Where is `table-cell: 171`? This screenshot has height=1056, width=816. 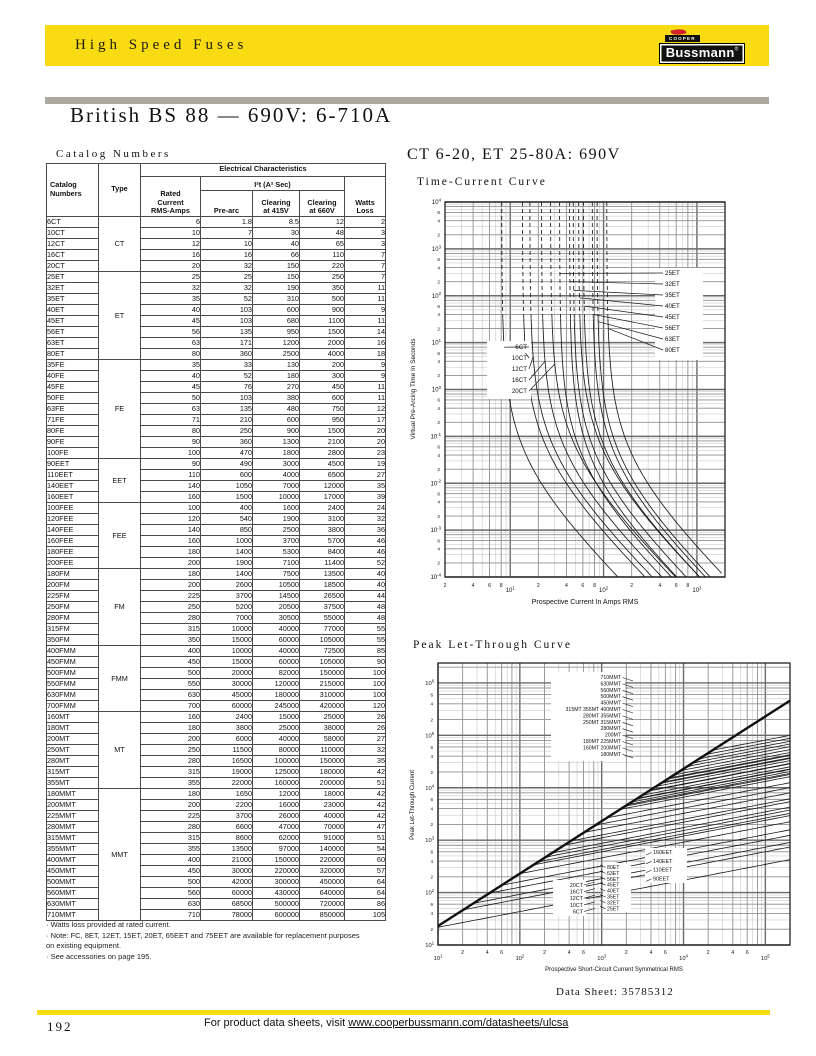
table-cell: 171 is located at coordinates (226, 343).